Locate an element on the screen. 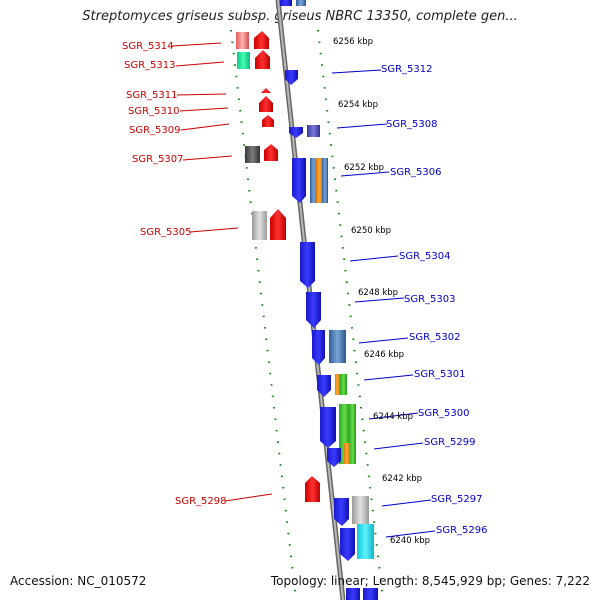 The height and width of the screenshot is (600, 600). label-SGR_5308: SGR_5308 is located at coordinates (412, 124).